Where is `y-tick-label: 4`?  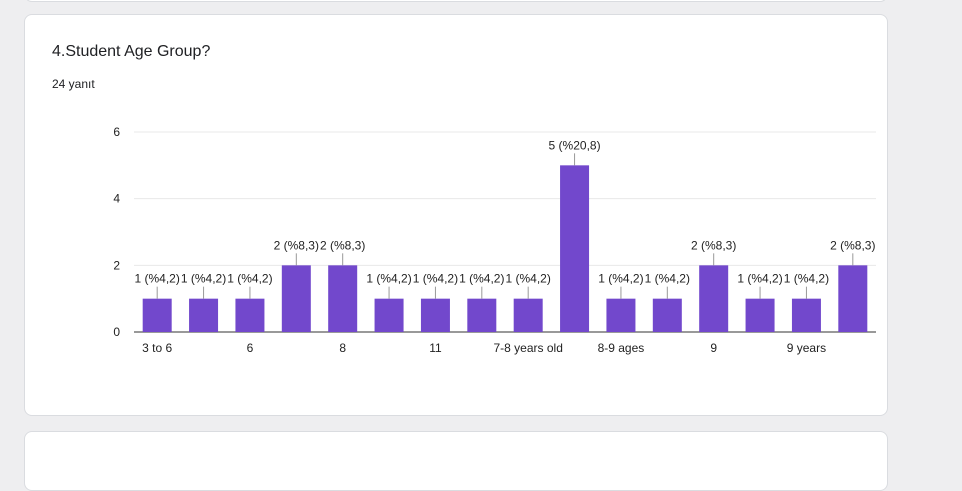 y-tick-label: 4 is located at coordinates (116, 199).